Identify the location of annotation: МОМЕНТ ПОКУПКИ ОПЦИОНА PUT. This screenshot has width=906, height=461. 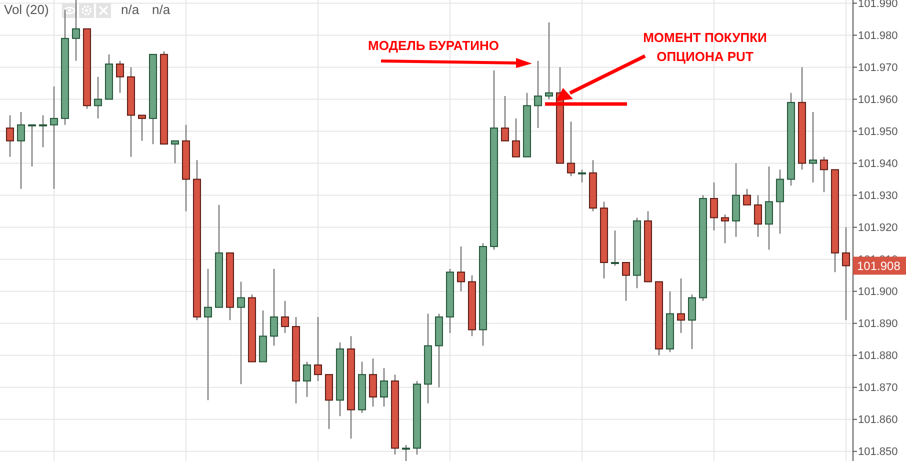
(705, 47).